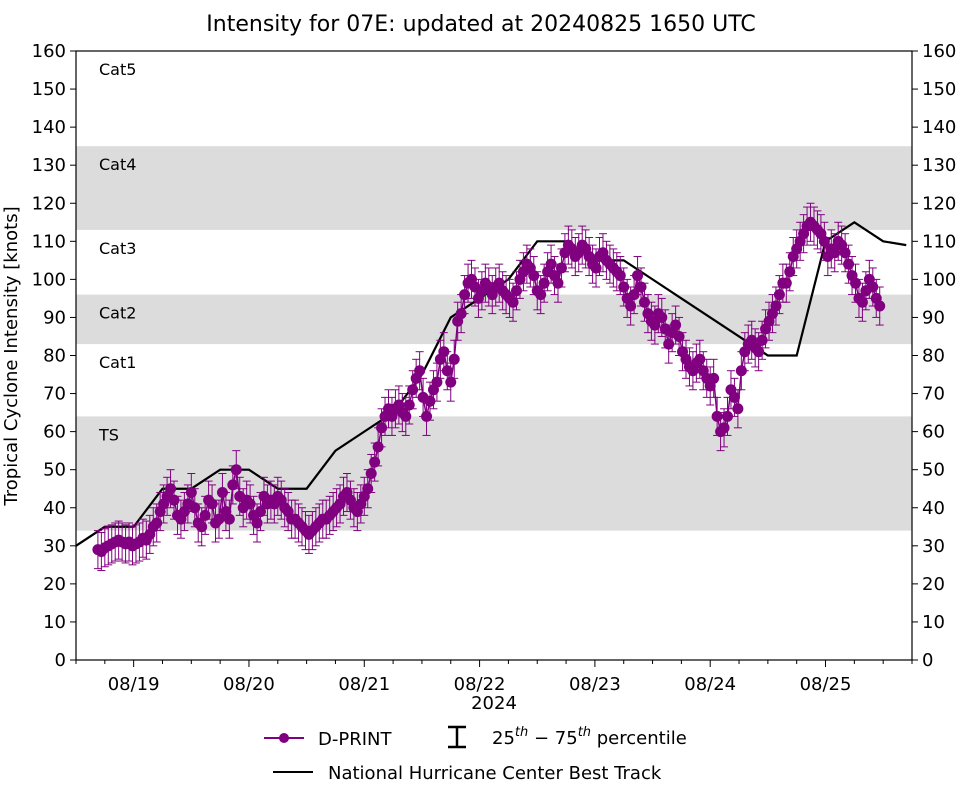 This screenshot has height=785, width=962. What do you see at coordinates (927, 660) in the screenshot?
I see `y-tick-label-right: 0` at bounding box center [927, 660].